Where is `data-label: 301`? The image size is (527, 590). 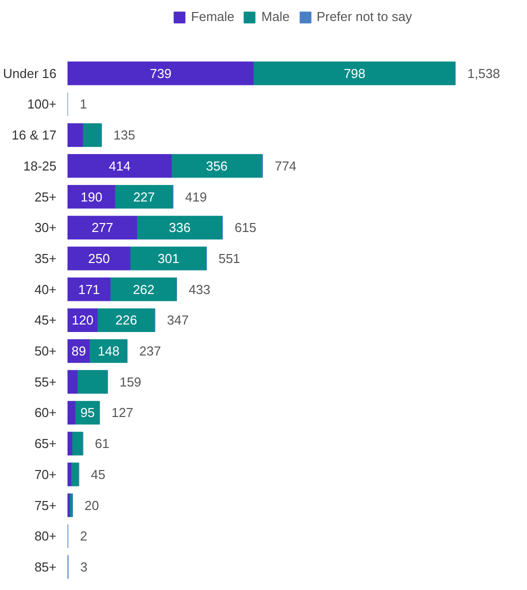 data-label: 301 is located at coordinates (169, 258).